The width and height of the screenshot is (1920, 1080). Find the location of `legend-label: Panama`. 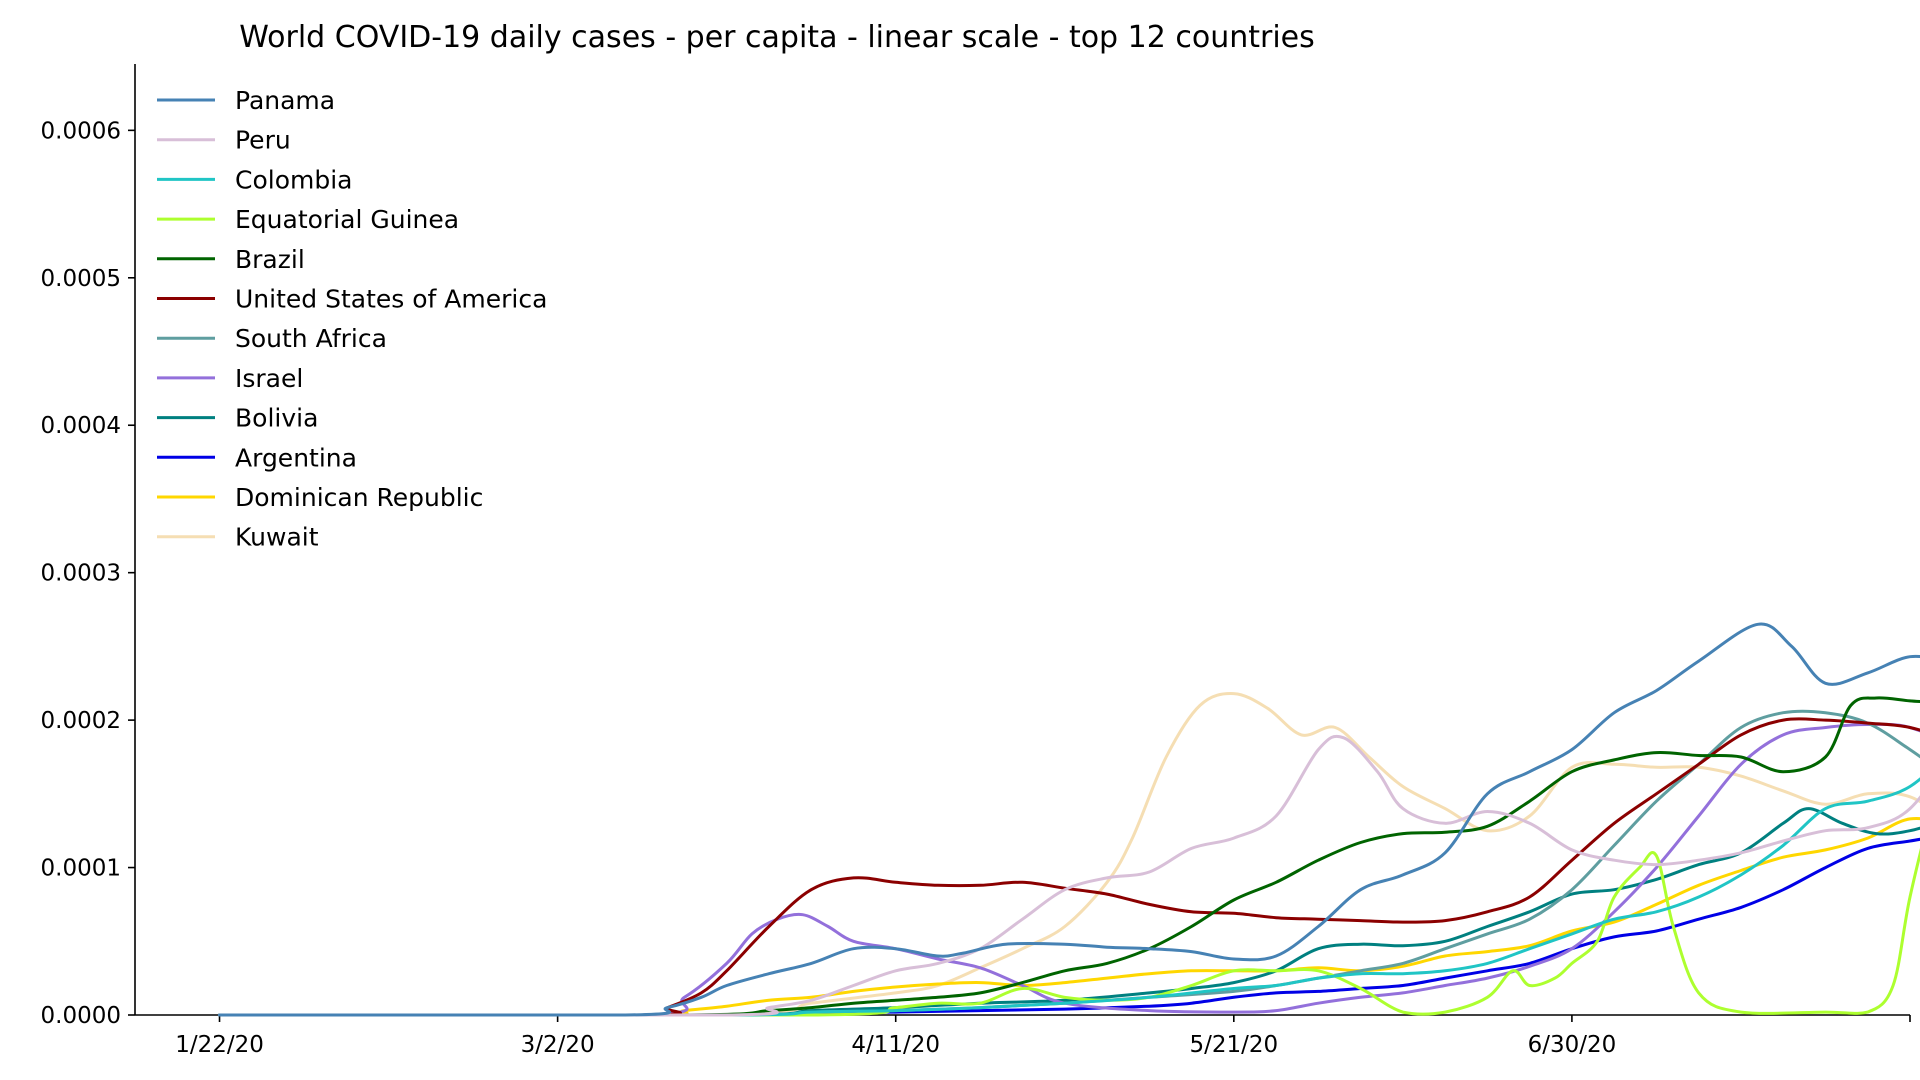

legend-label: Panama is located at coordinates (285, 100).